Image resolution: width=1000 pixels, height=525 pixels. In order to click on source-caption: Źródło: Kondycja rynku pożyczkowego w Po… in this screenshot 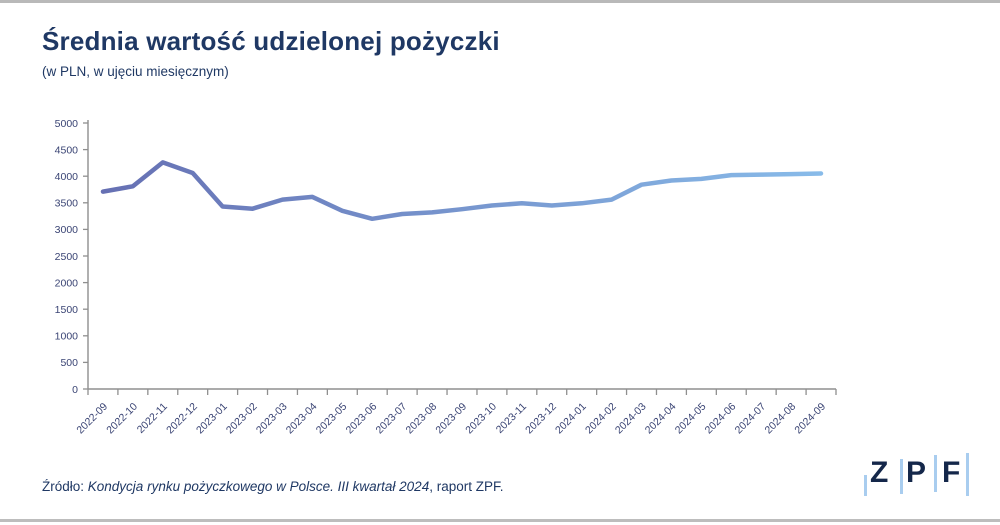, I will do `click(272, 486)`.